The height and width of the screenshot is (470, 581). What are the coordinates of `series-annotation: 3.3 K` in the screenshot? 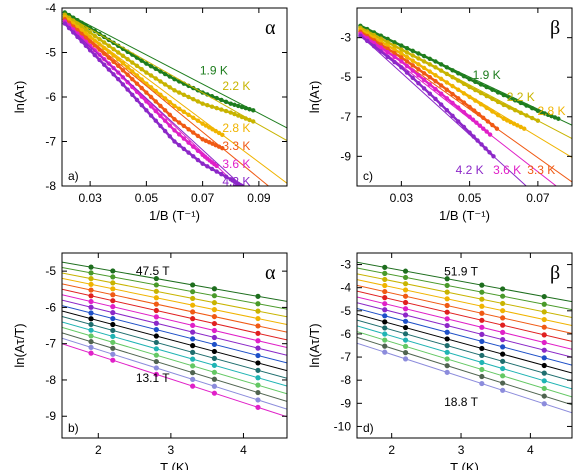 It's located at (236, 146).